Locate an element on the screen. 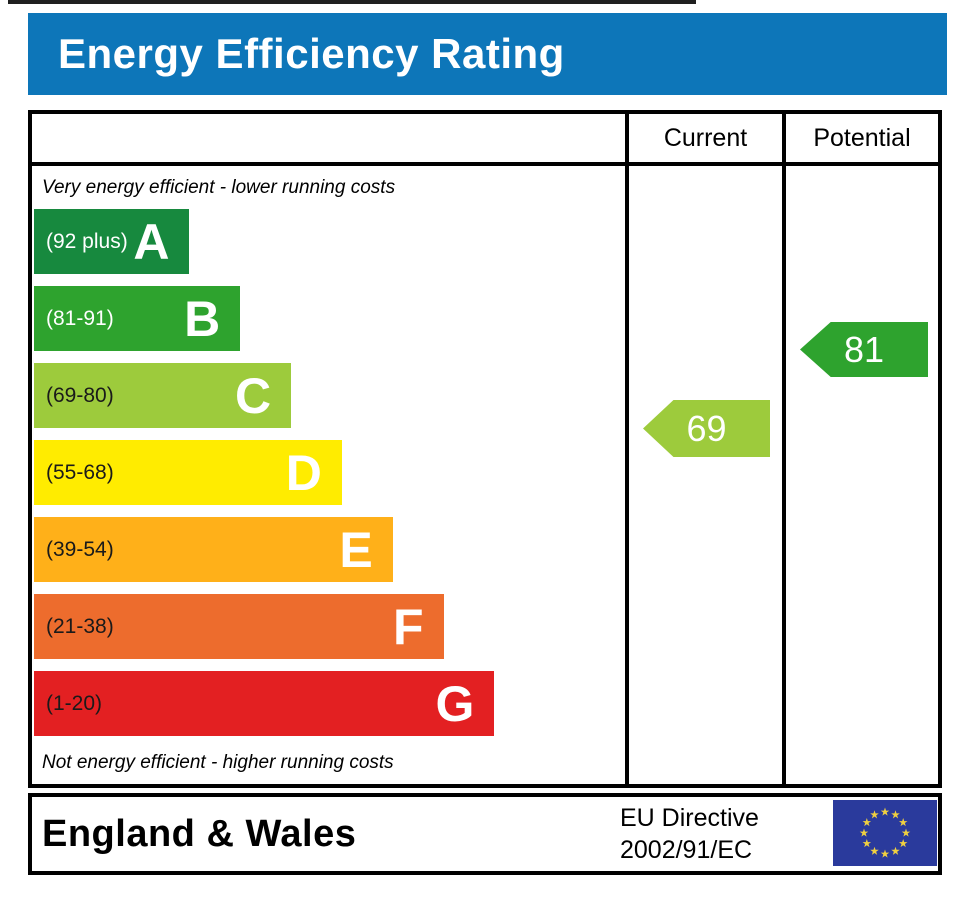 This screenshot has height=903, width=964. column-header-current: Current is located at coordinates (703, 140).